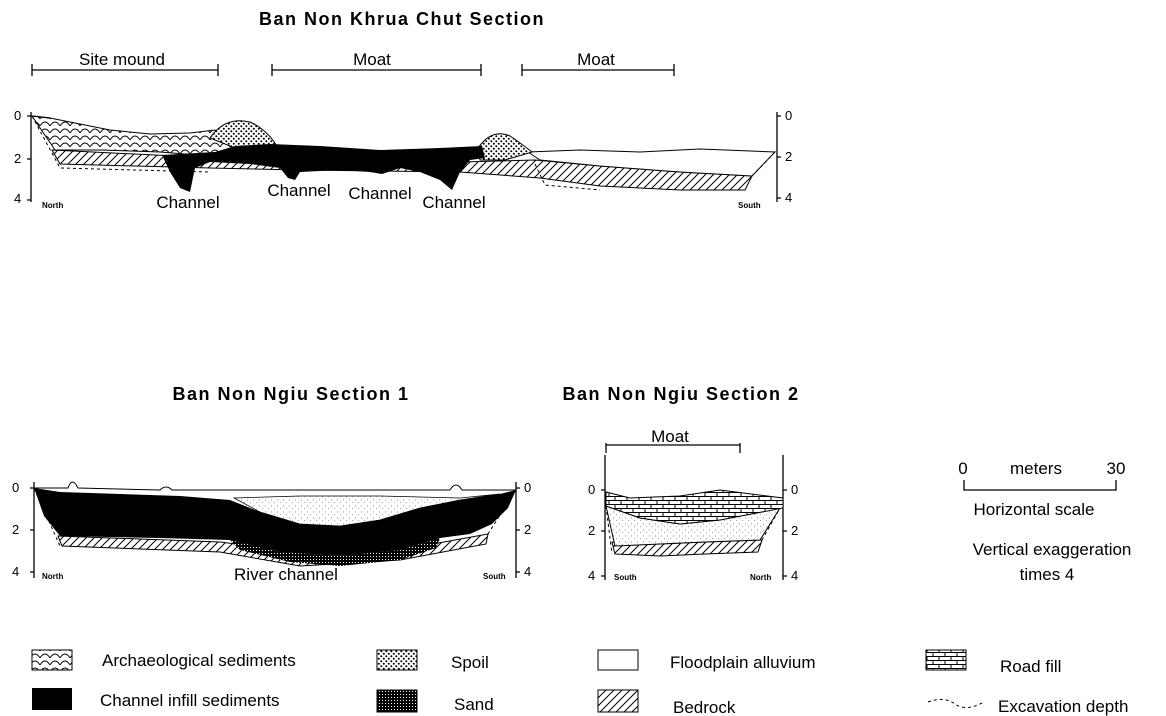  I want to click on ngiu1-channel-infill, so click(275, 522).